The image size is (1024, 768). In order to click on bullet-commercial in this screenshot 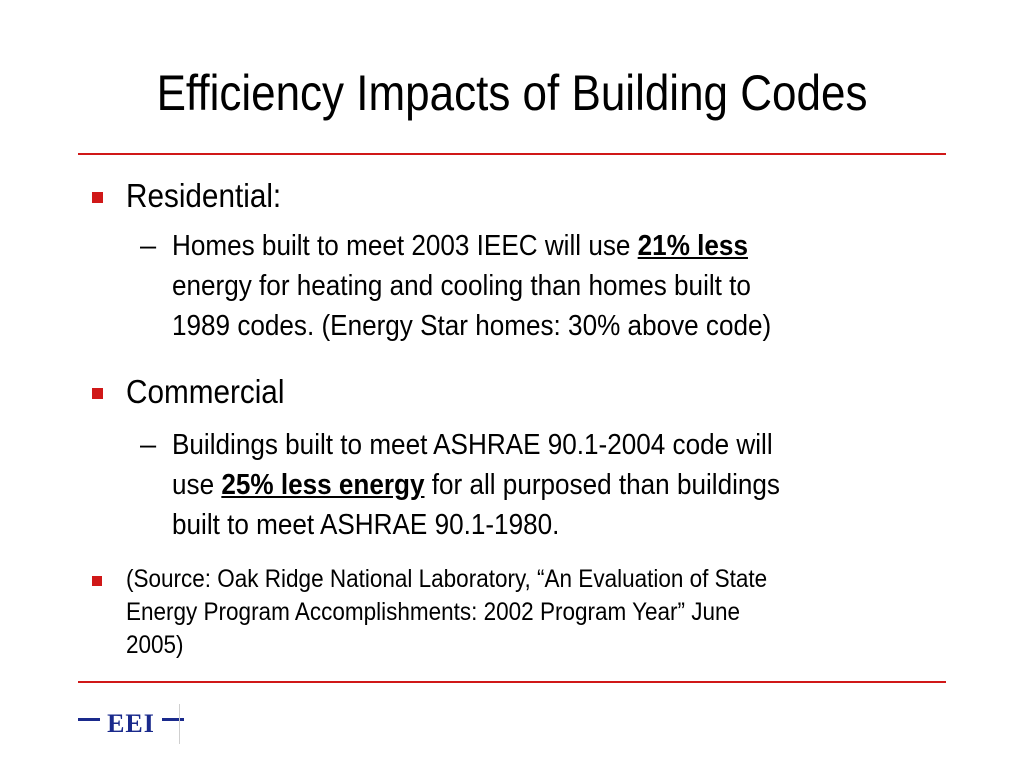, I will do `click(97, 393)`.